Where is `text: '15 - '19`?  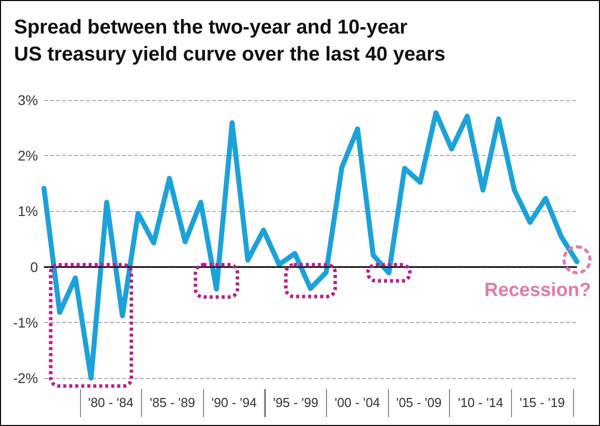 text: '15 - '19 is located at coordinates (542, 402).